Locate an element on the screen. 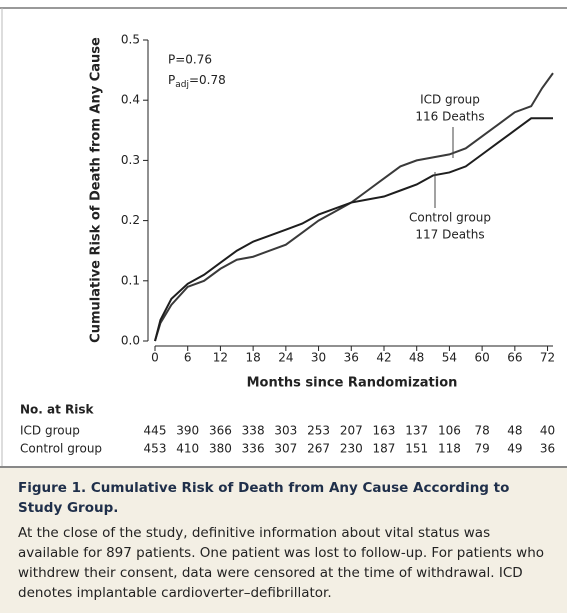 The image size is (567, 613). risk-count: 106 is located at coordinates (449, 431).